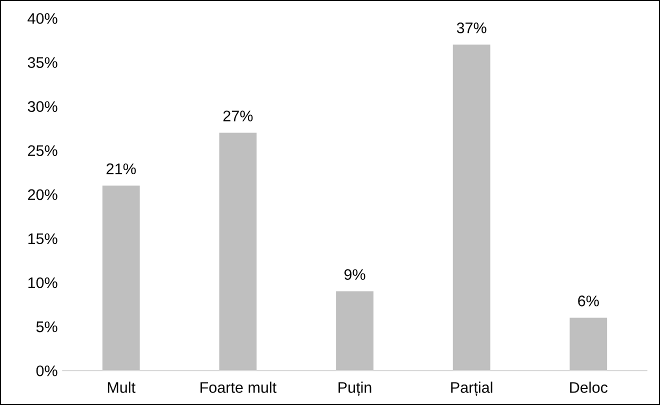 The height and width of the screenshot is (405, 660). Describe the element at coordinates (471, 28) in the screenshot. I see `data-label: 37%` at that location.